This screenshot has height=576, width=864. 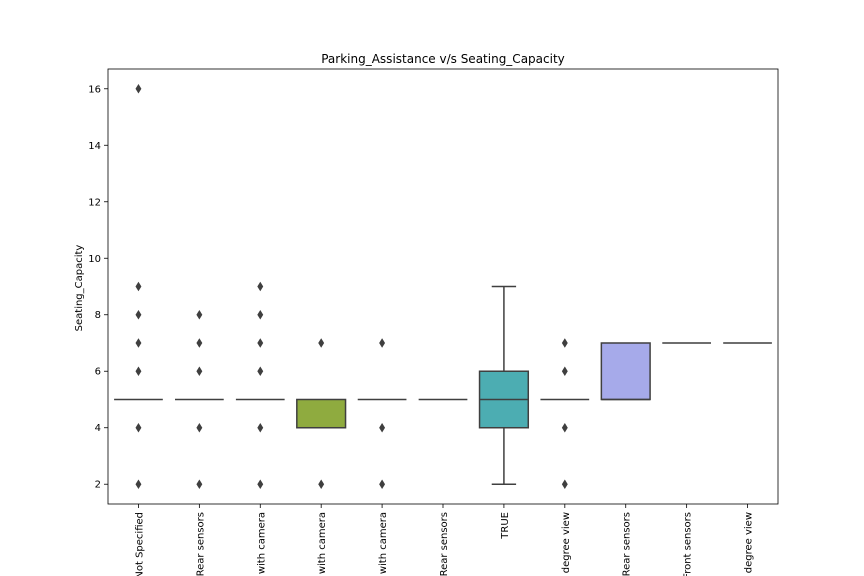 I want to click on chart-title: Parking_Assistance v/s Seating_Capacity, so click(x=443, y=59).